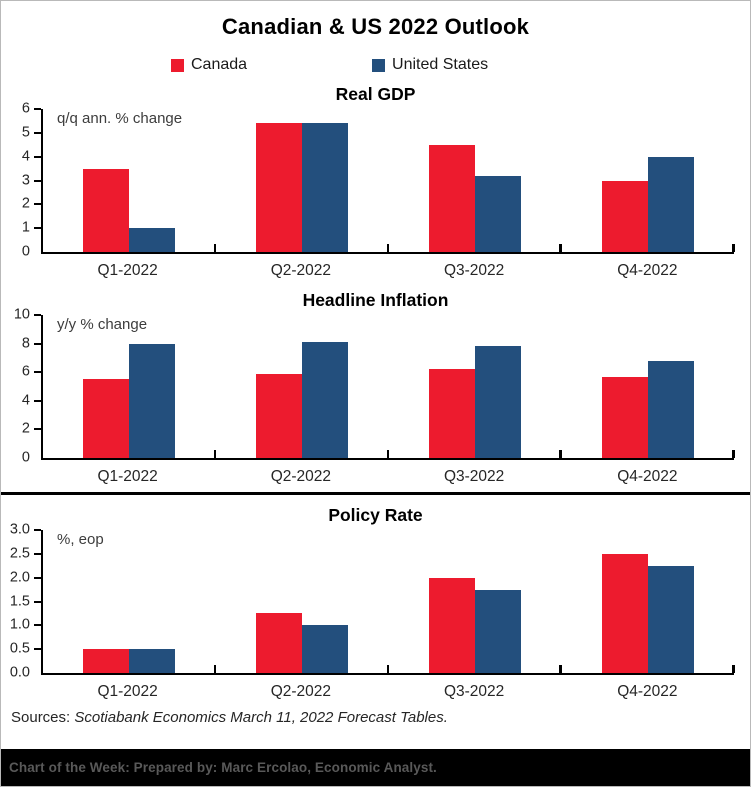 The width and height of the screenshot is (751, 787). I want to click on united-states-swatch-icon, so click(379, 65).